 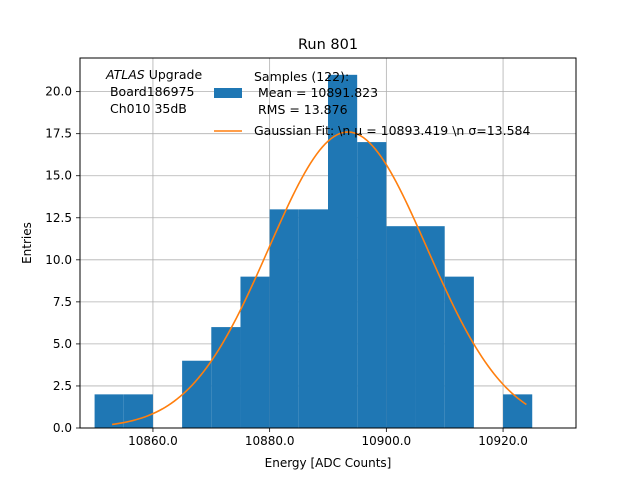 What do you see at coordinates (62, 302) in the screenshot?
I see `y-tick-label: 7.5` at bounding box center [62, 302].